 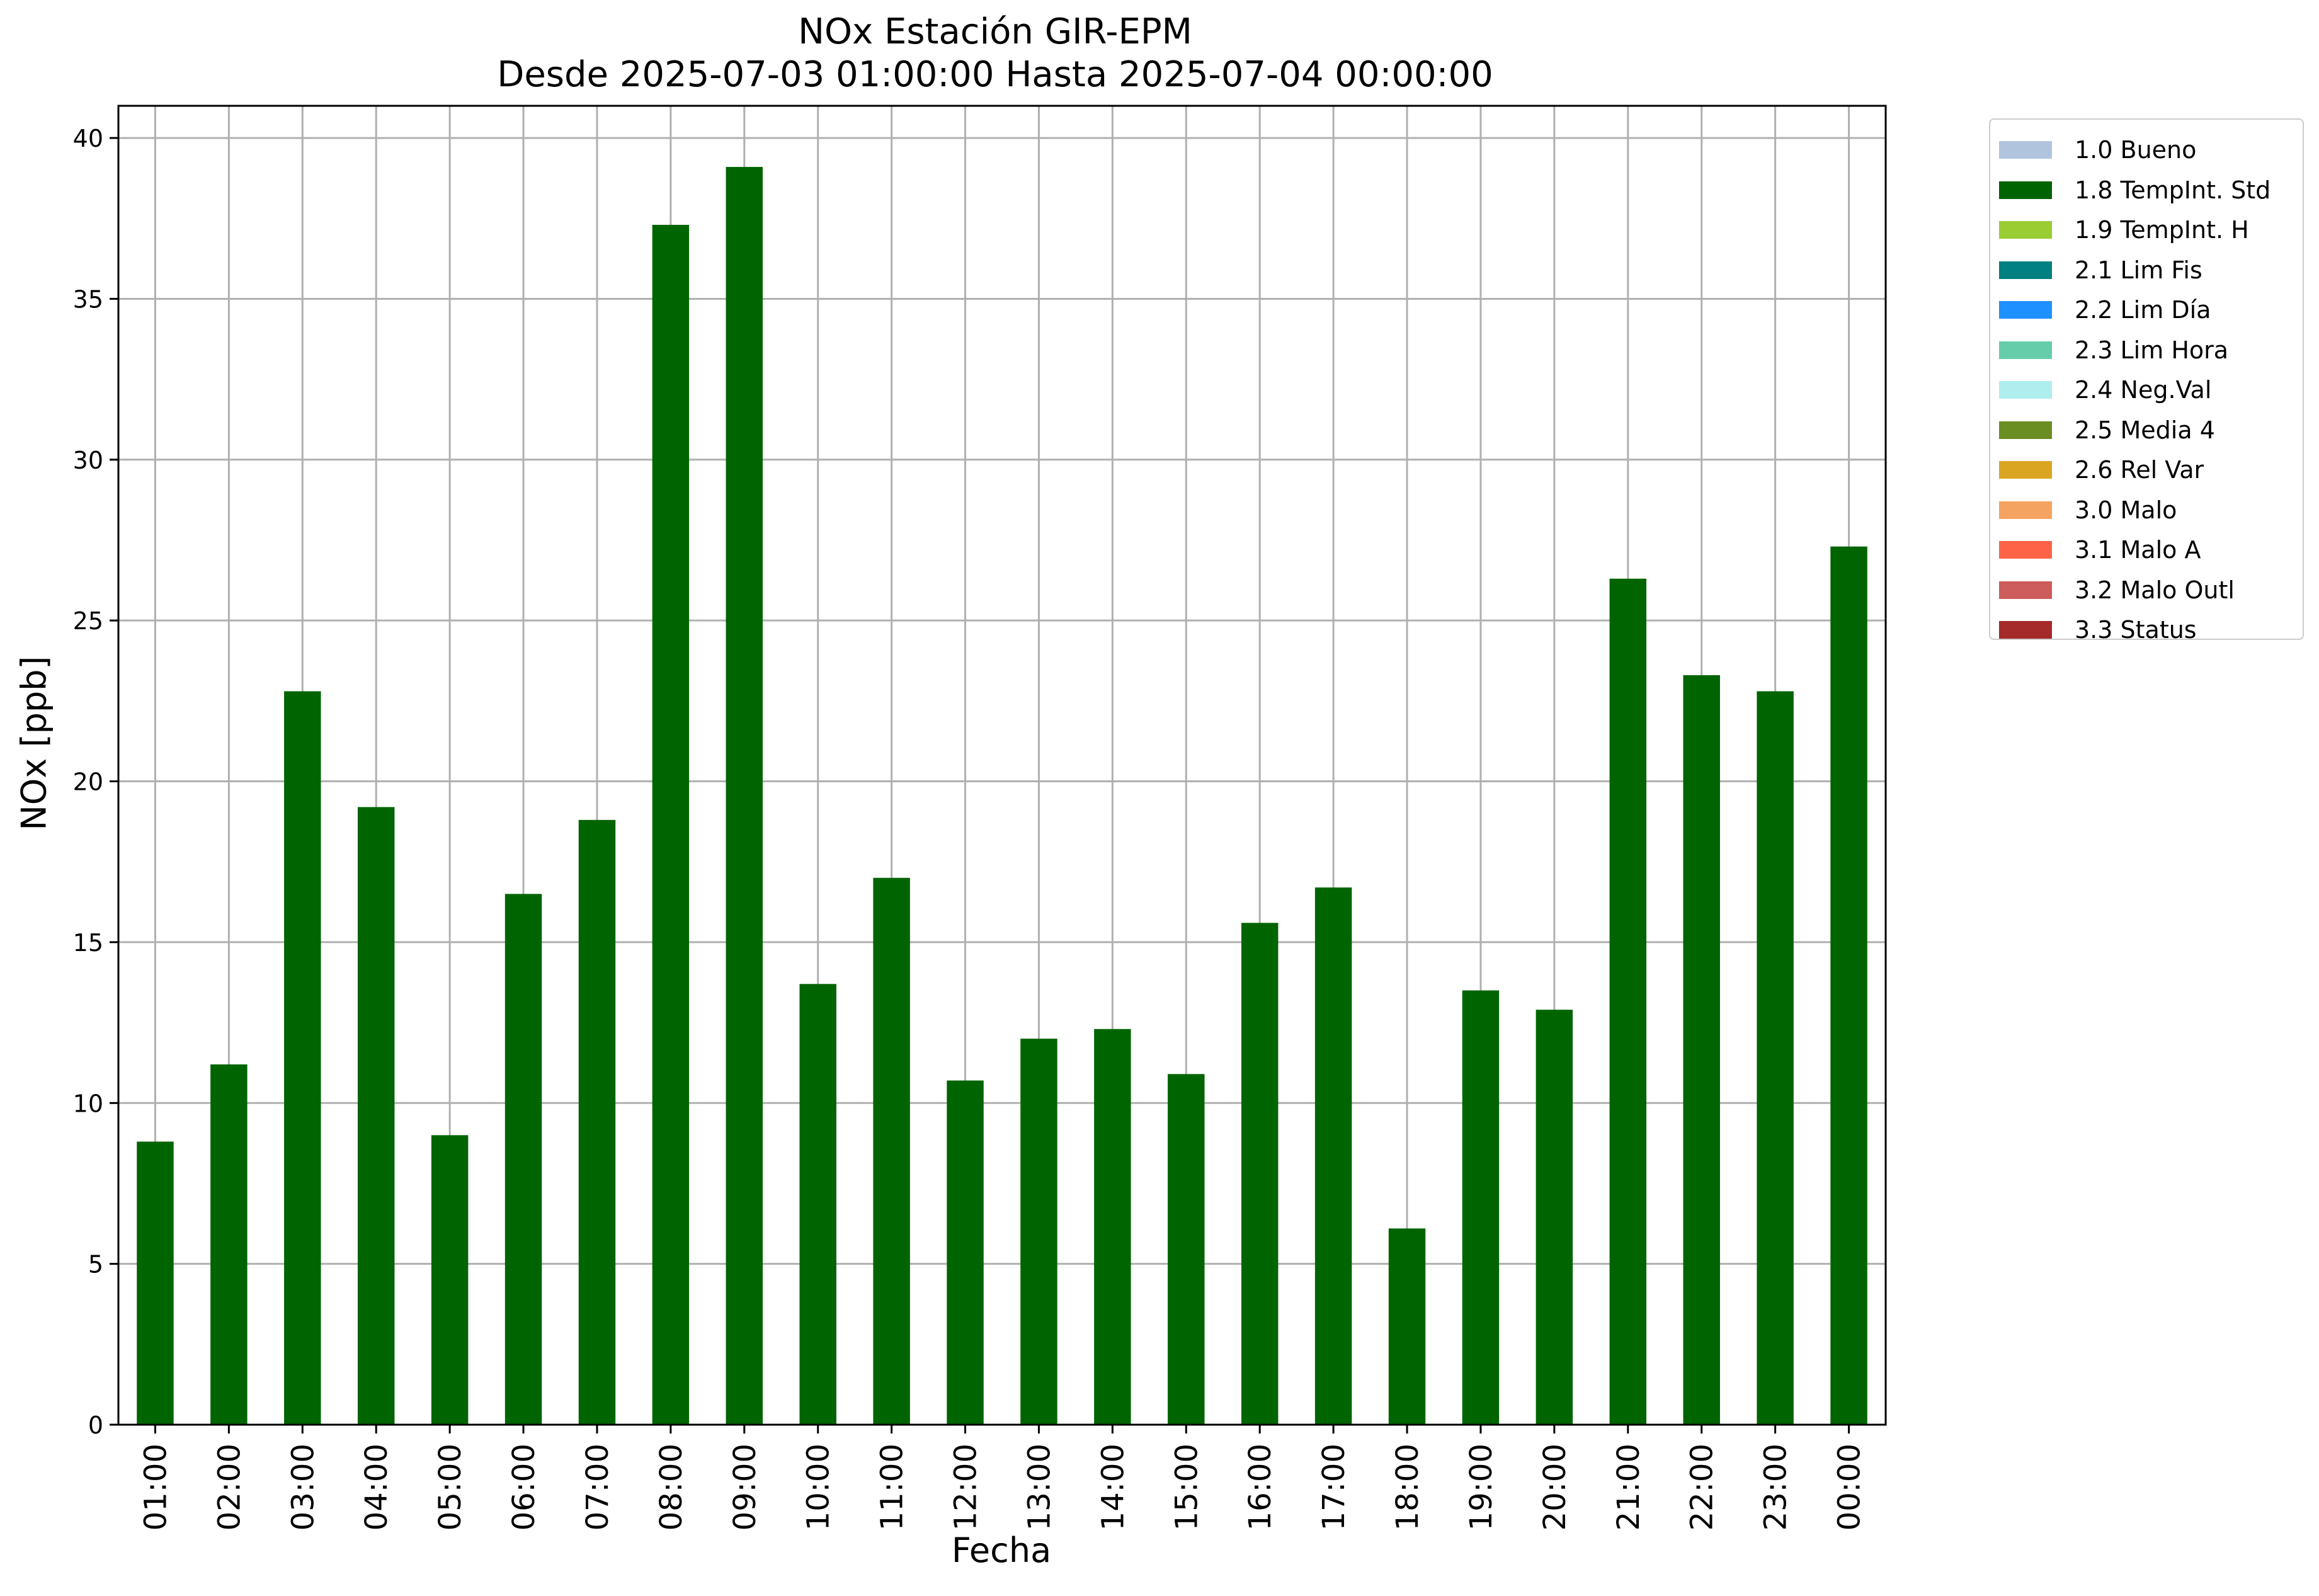 I want to click on legend-item: 3.3 Status, so click(x=2098, y=630).